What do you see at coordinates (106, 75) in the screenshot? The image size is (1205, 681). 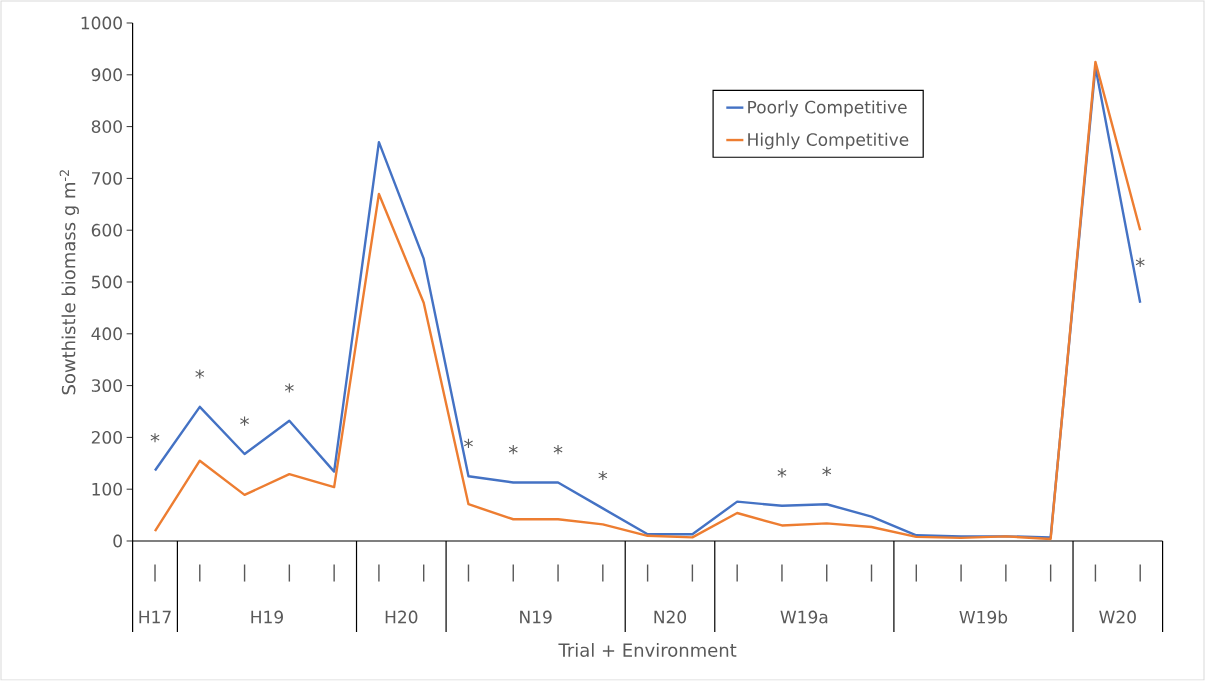 I see `y-tick-label: 900` at bounding box center [106, 75].